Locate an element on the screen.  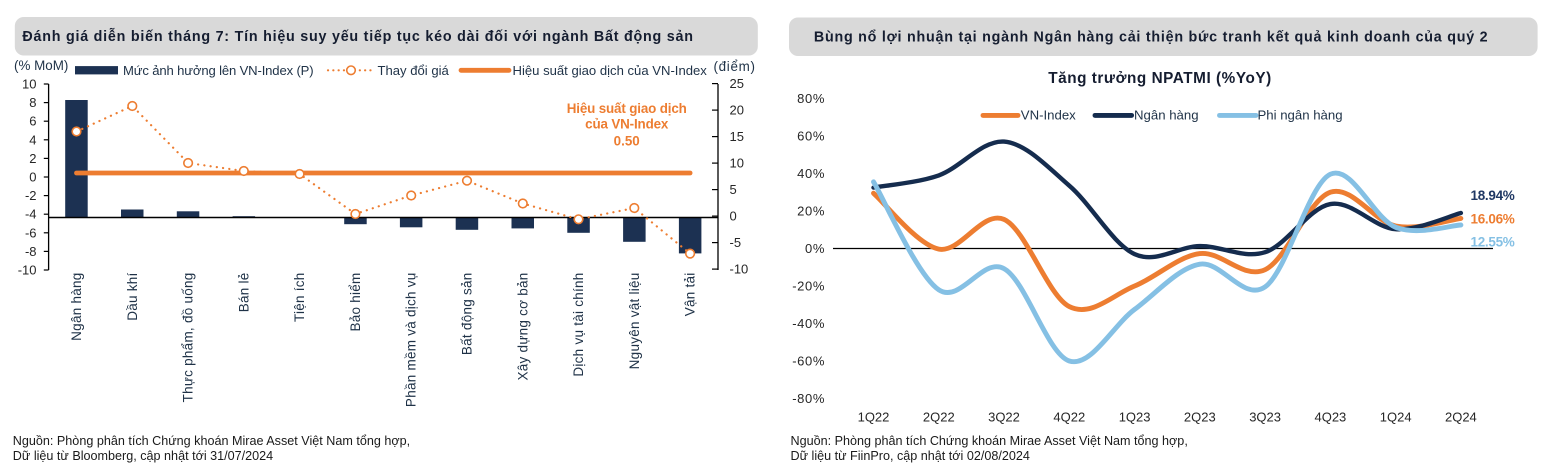
svg-text: -20% is located at coordinates (808, 286).